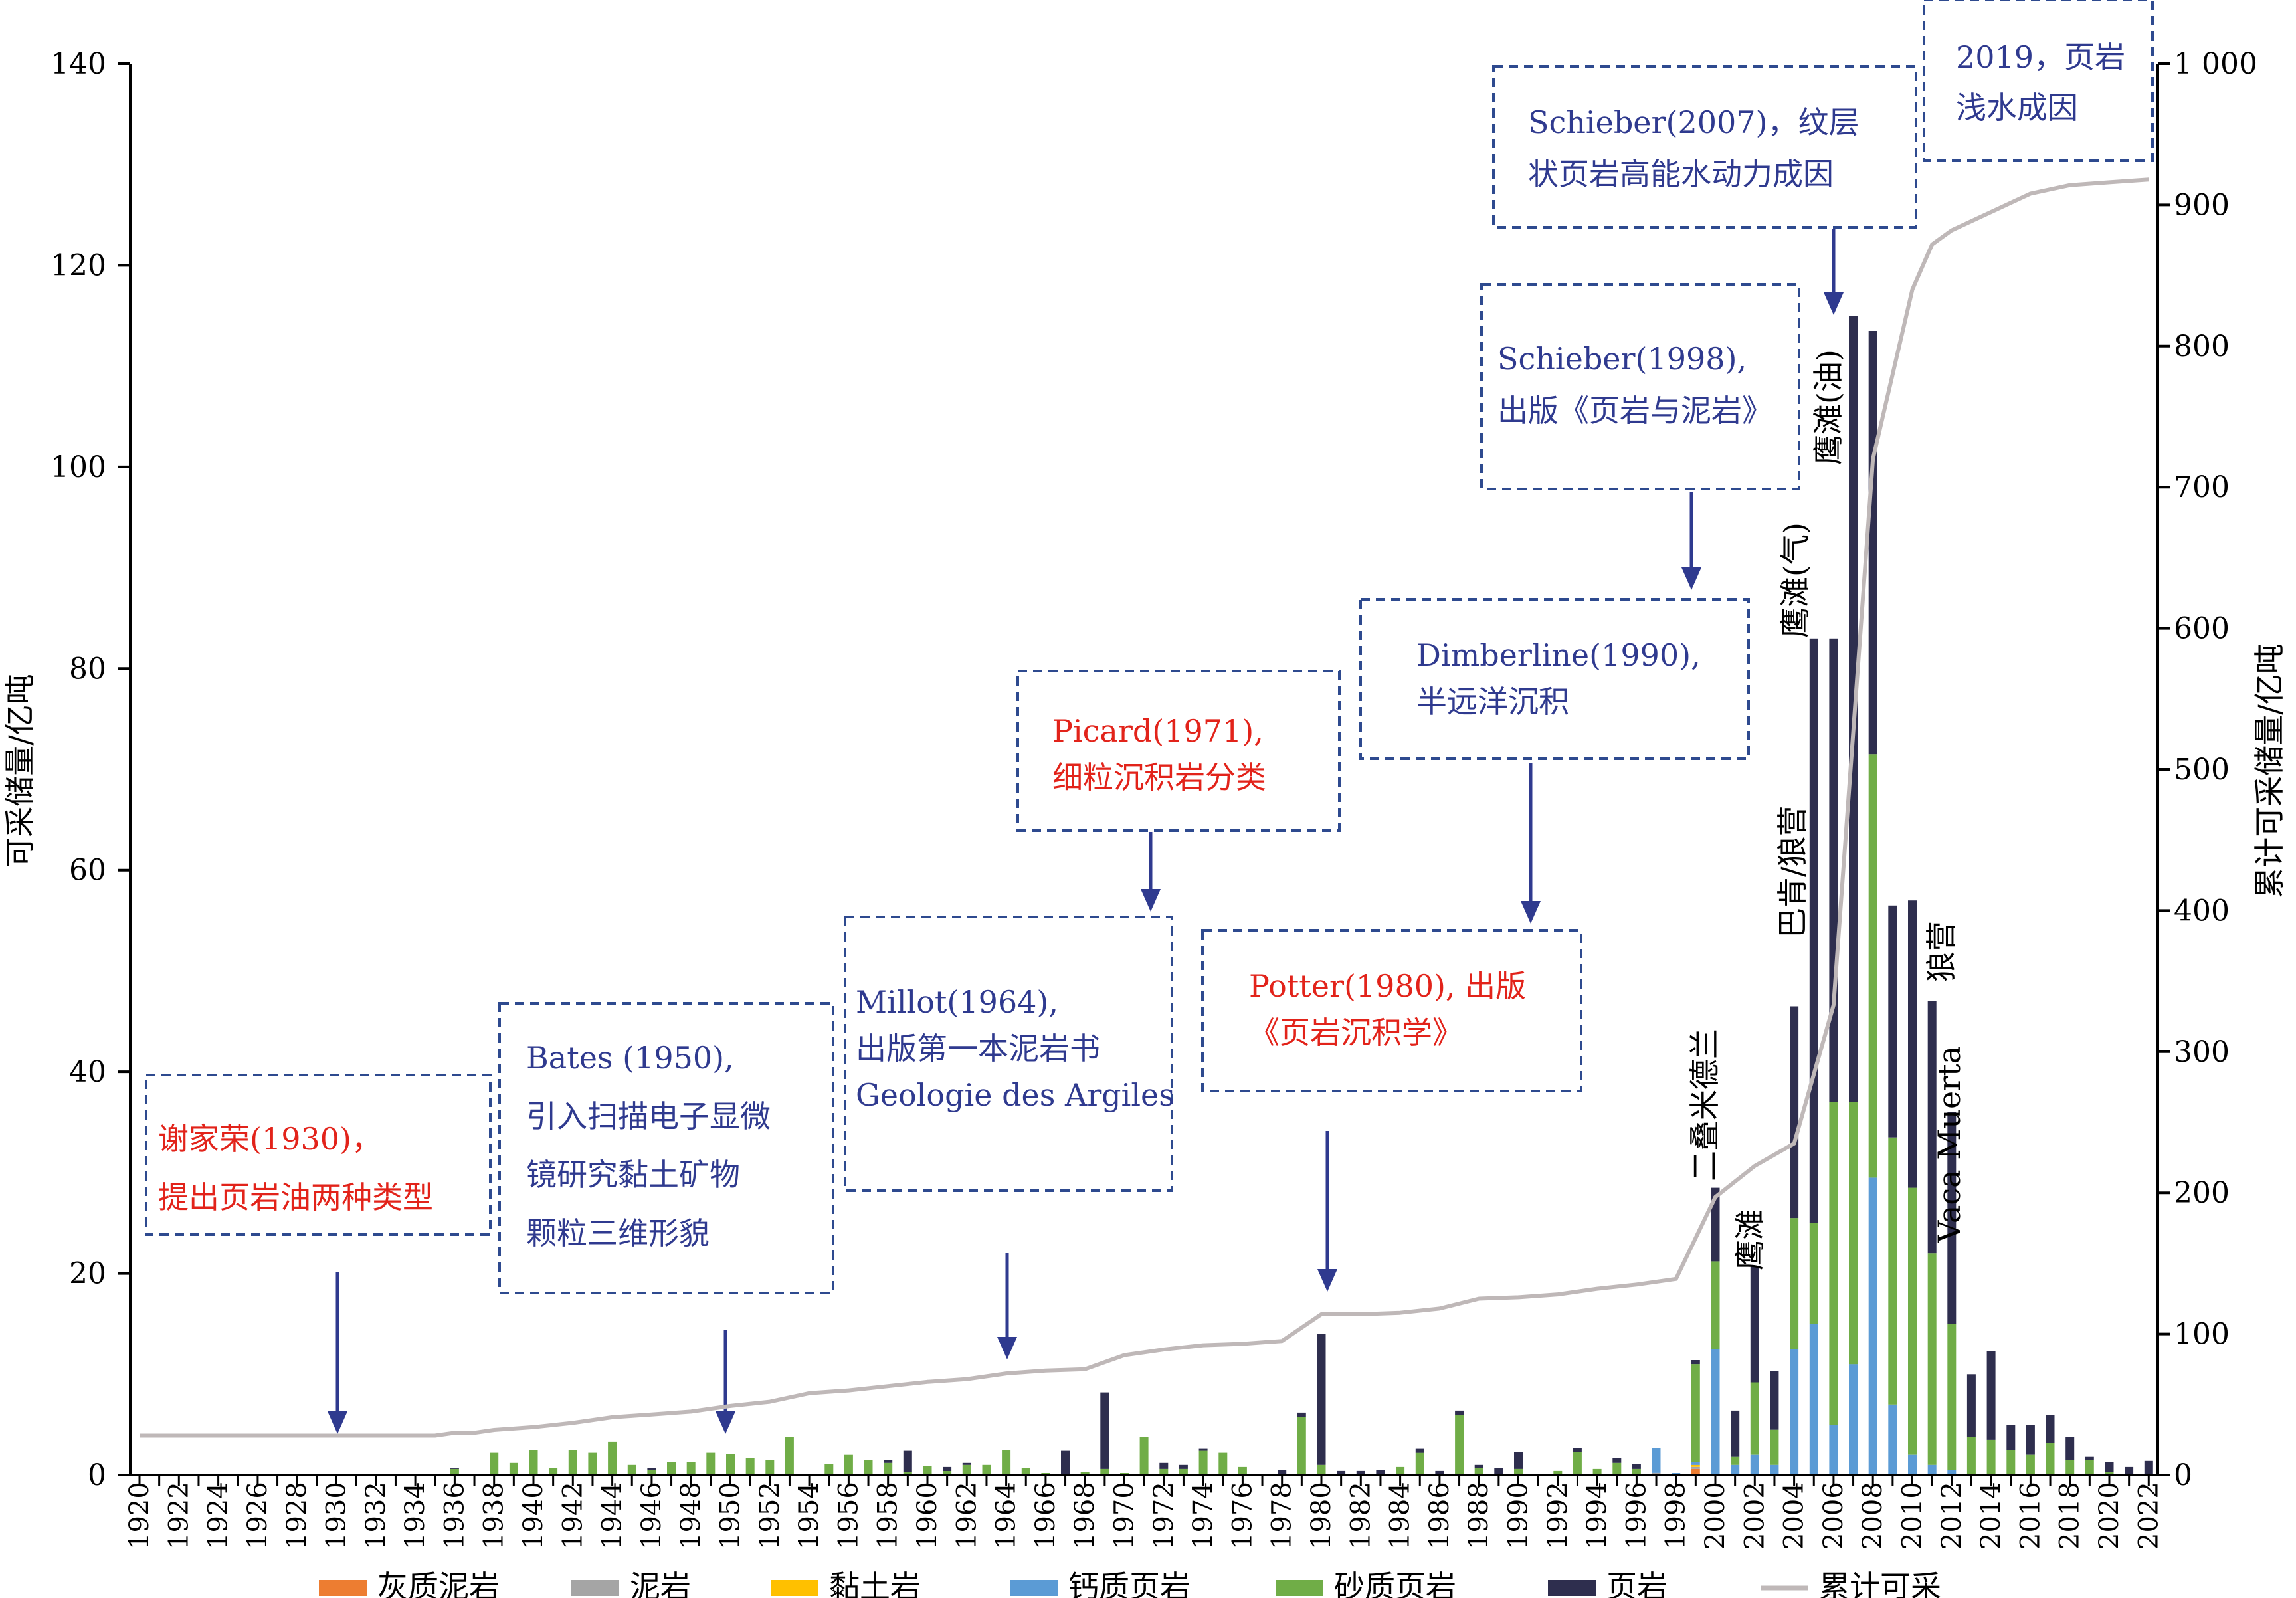  Describe the element at coordinates (928, 1470) in the screenshot. I see `bar-砂质页岩-1960` at that location.